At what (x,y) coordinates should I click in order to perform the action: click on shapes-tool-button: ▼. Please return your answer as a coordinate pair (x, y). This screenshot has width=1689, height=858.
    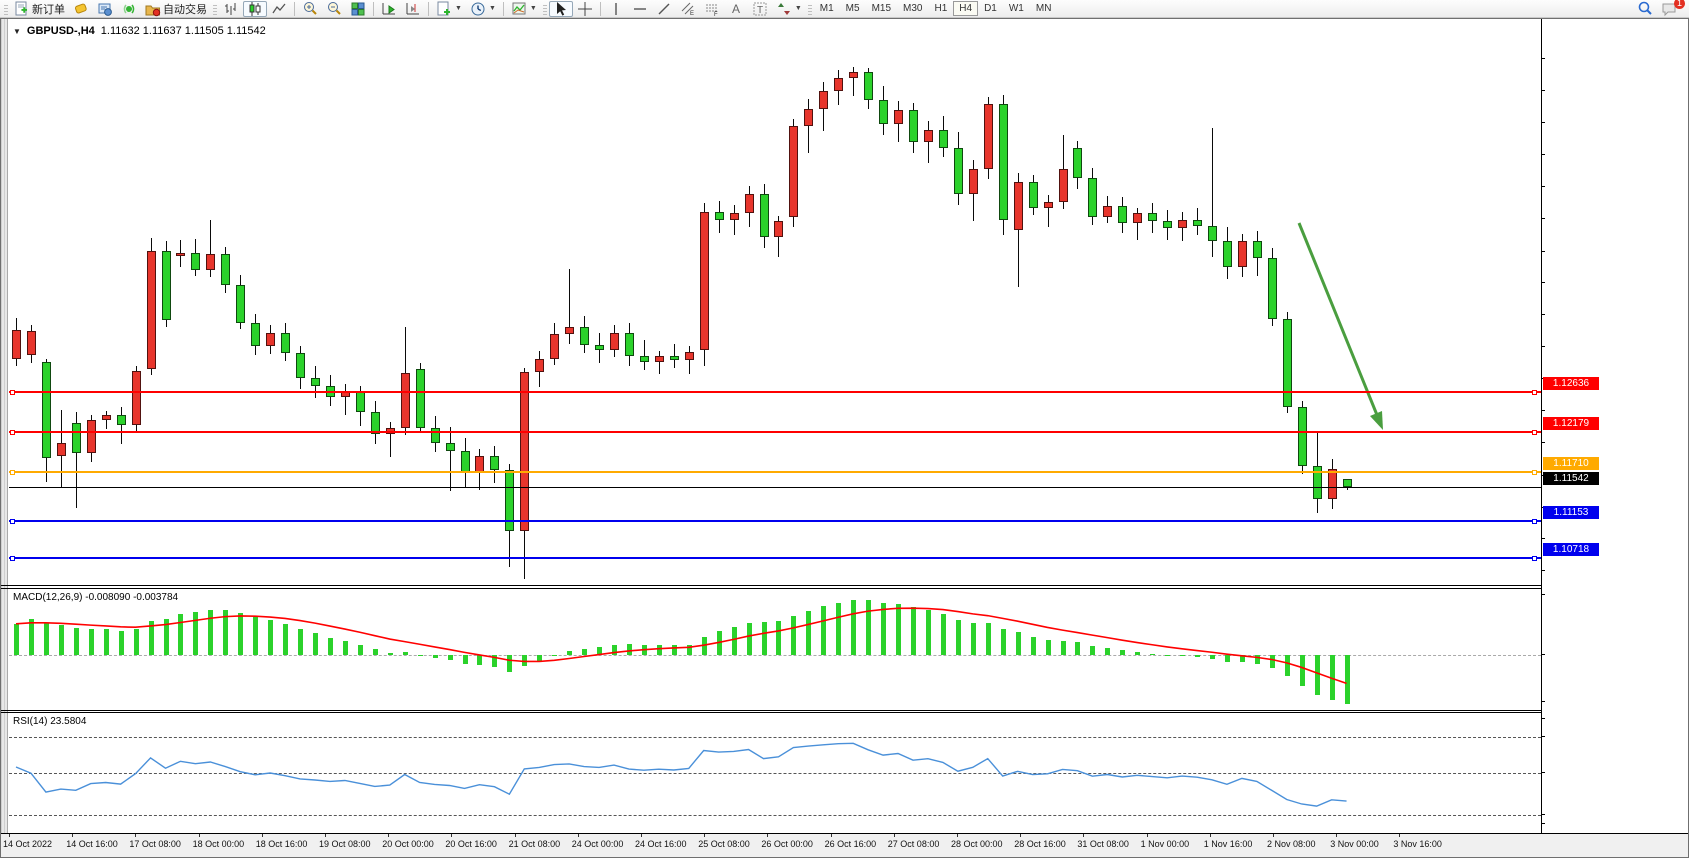
    Looking at the image, I should click on (789, 9).